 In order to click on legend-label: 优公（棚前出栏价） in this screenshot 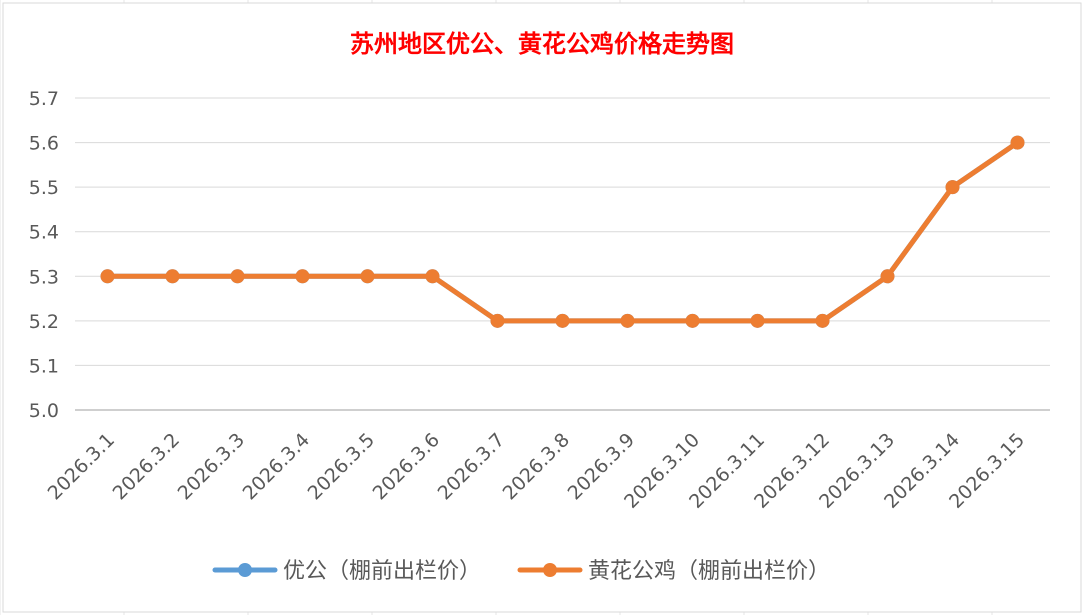, I will do `click(382, 571)`.